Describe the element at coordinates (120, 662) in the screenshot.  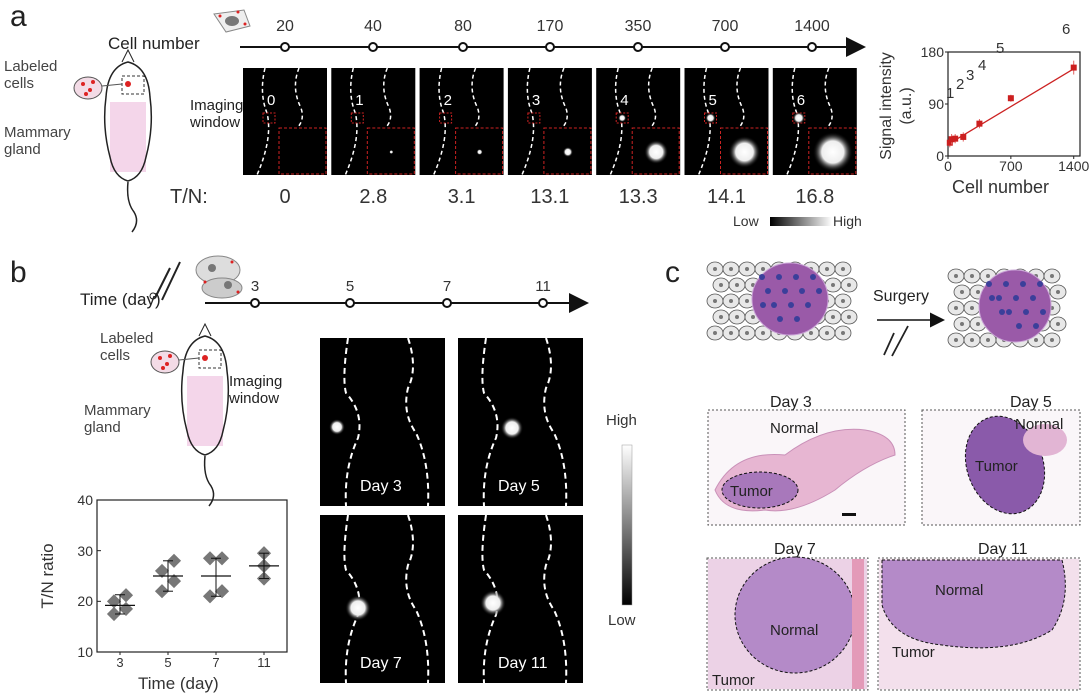
I see `x-tick-label: 3` at that location.